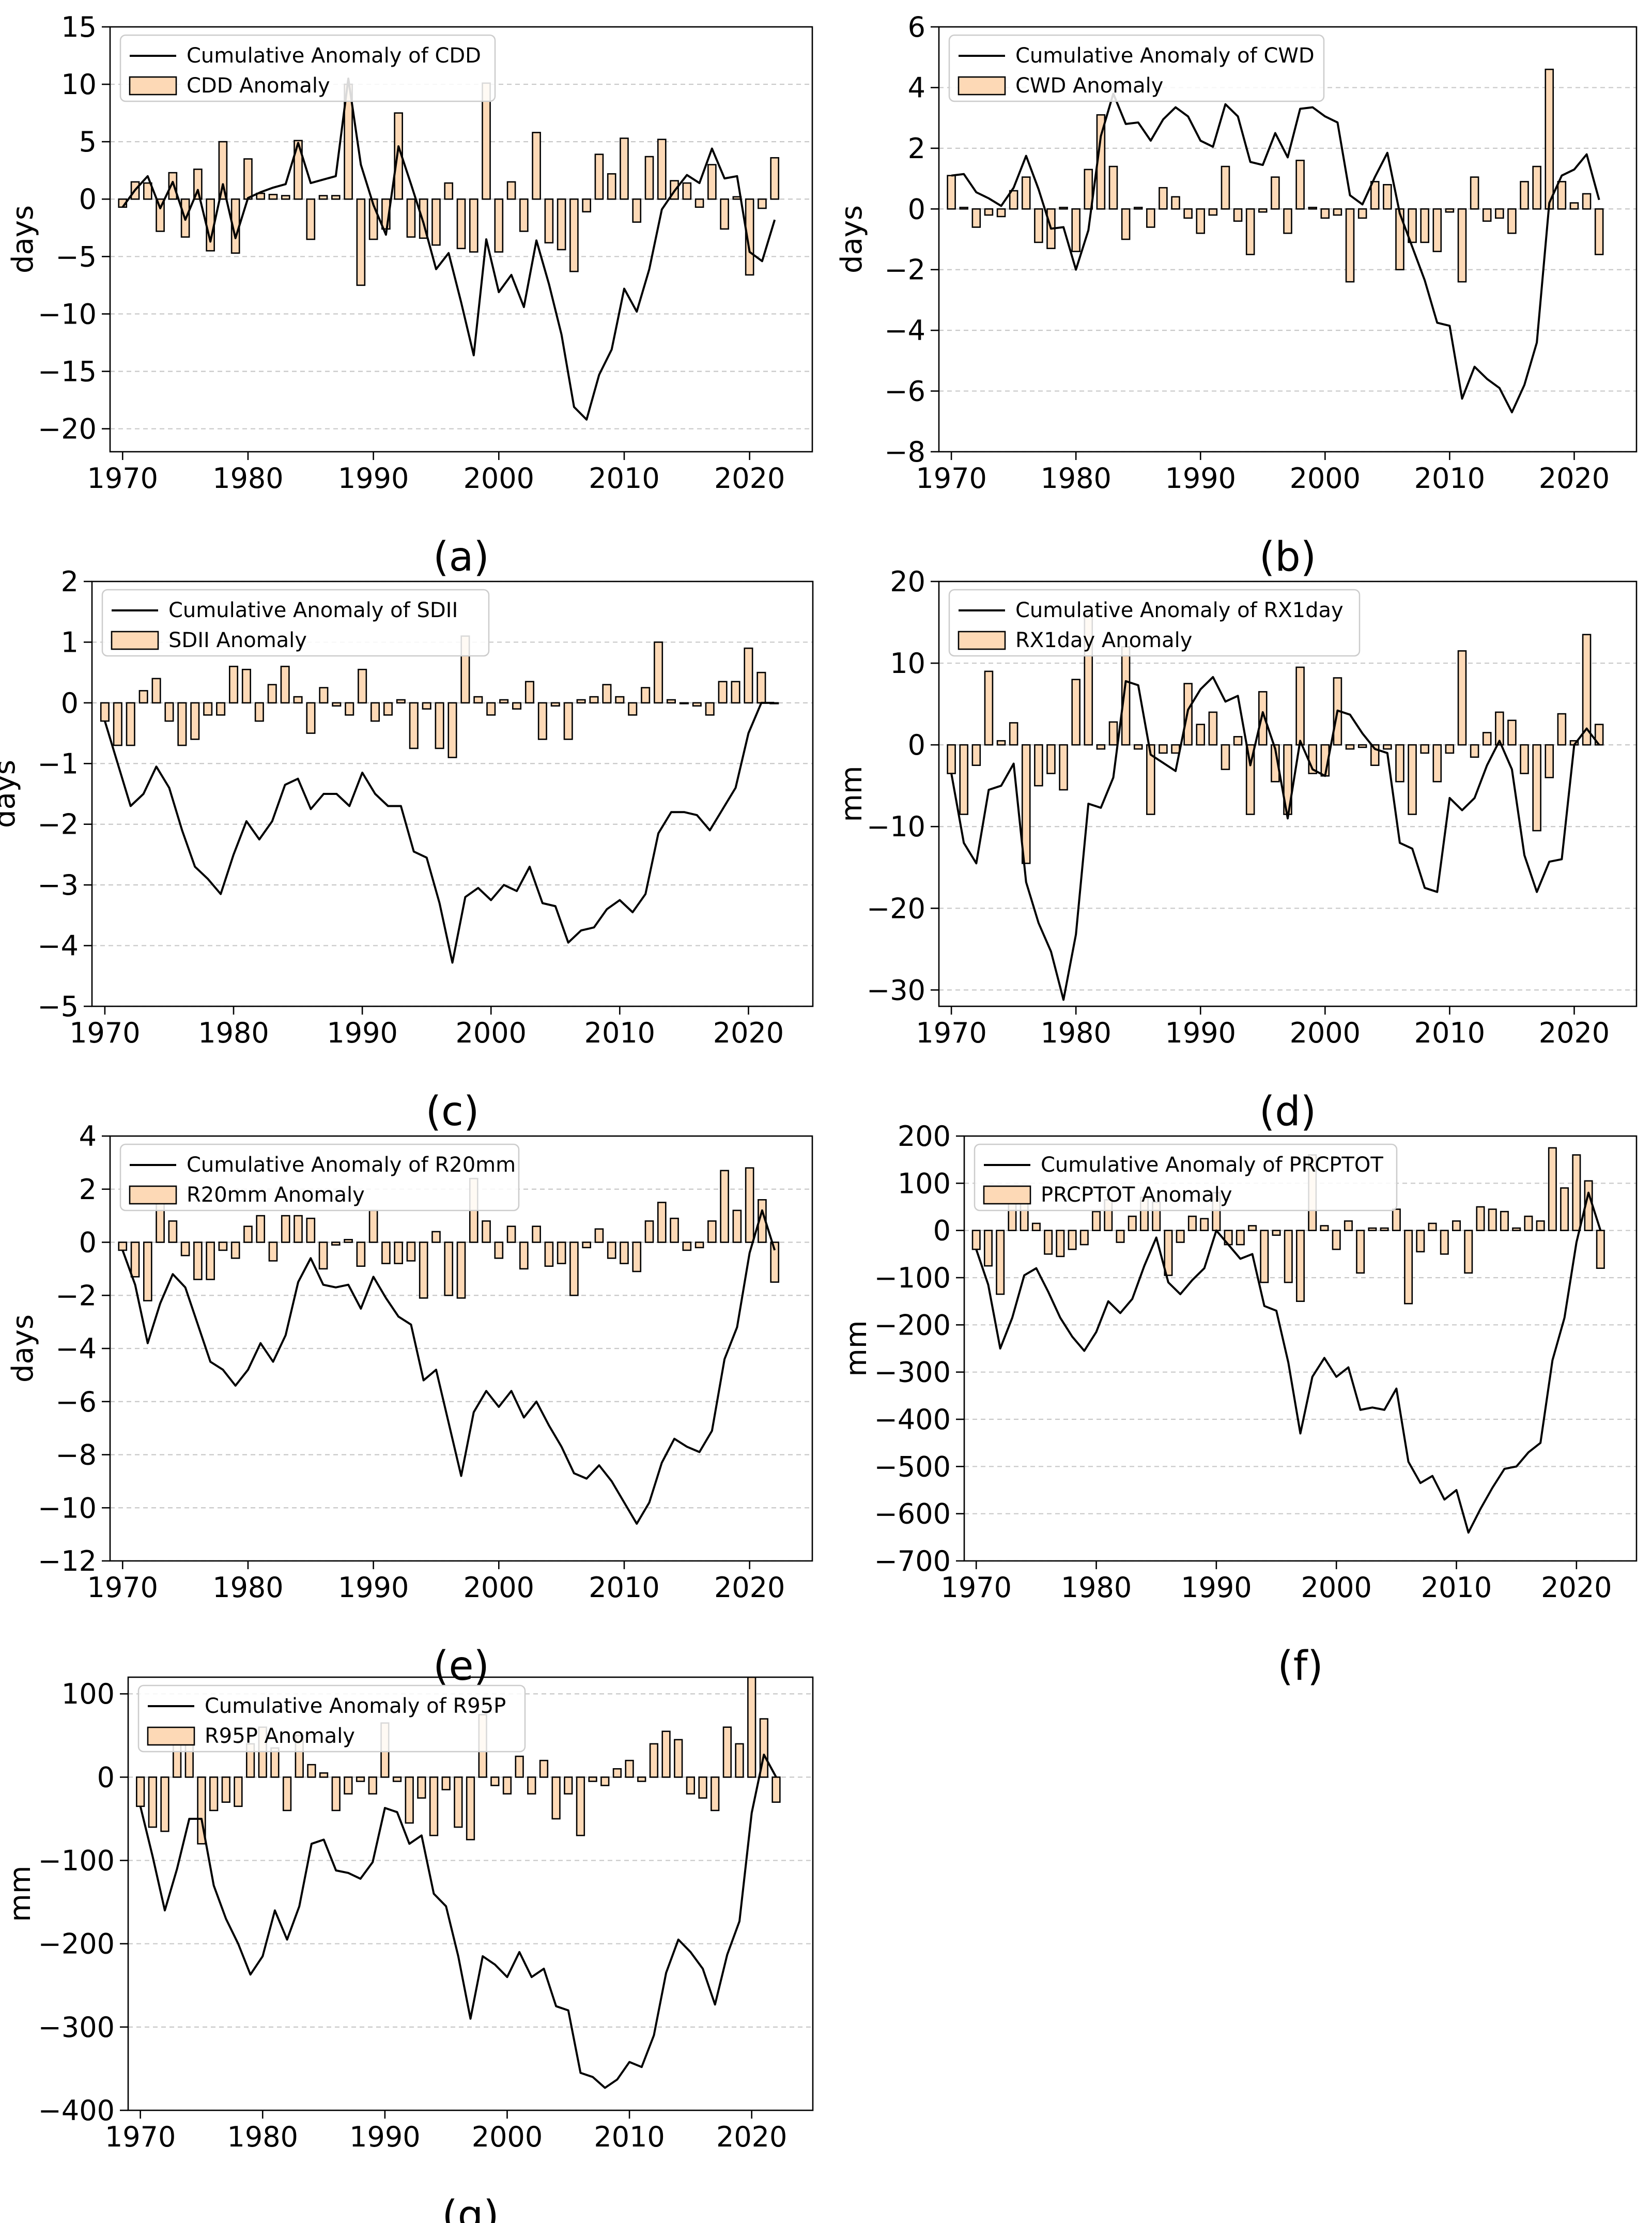 The image size is (1652, 2223). I want to click on y-tick-label: −200, so click(77, 1944).